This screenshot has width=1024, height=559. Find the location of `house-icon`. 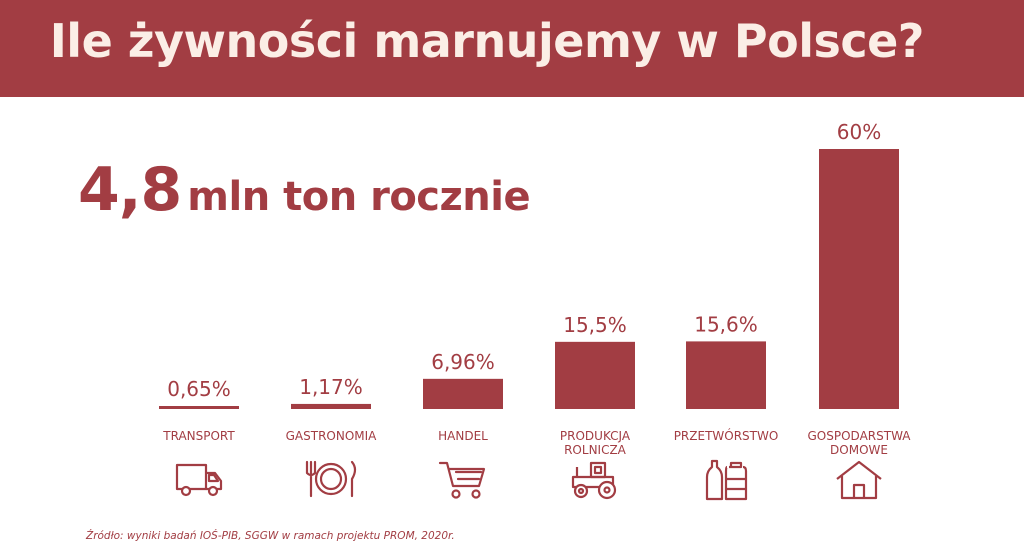

house-icon is located at coordinates (859, 482).